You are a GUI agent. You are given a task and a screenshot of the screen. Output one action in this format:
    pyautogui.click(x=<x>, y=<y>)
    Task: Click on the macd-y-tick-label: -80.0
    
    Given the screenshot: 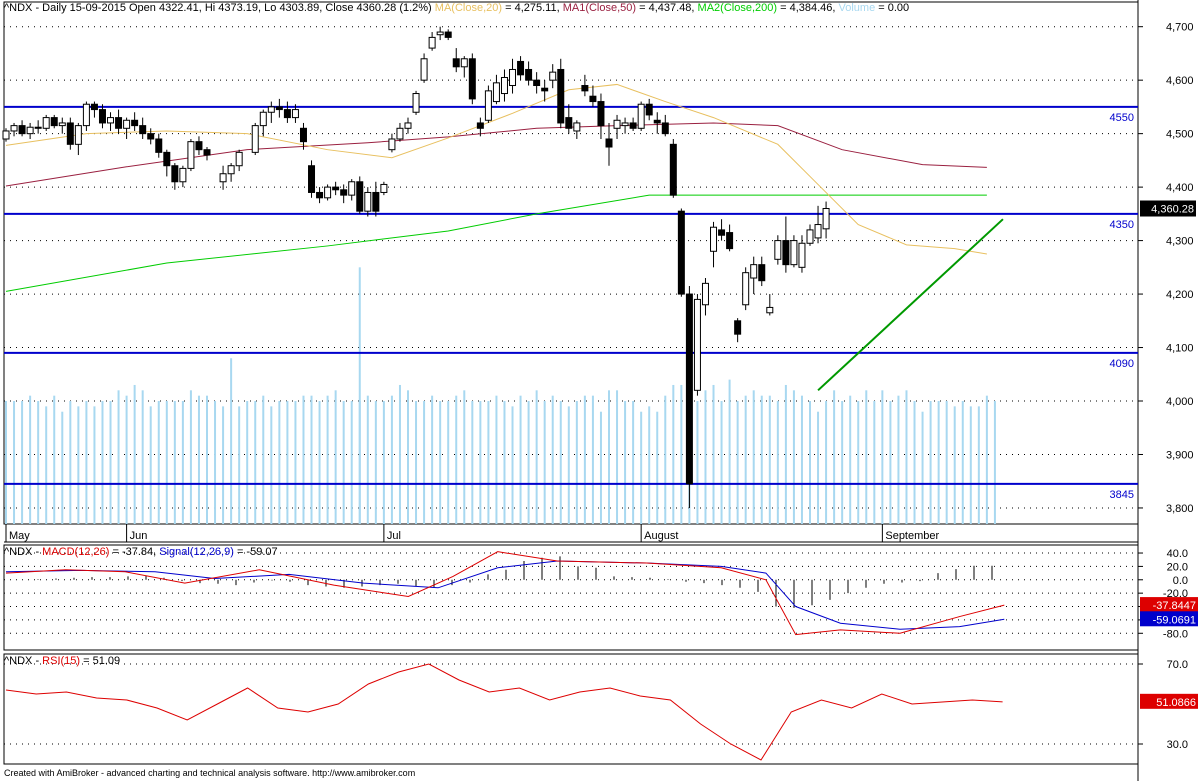 What is the action you would take?
    pyautogui.click(x=1175, y=634)
    